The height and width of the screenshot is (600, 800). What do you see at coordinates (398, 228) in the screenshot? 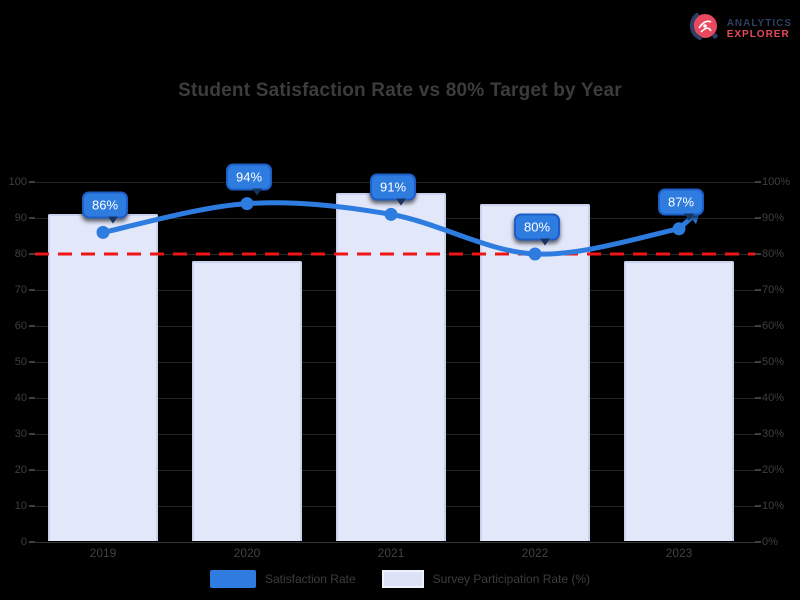
I see `trend-line` at bounding box center [398, 228].